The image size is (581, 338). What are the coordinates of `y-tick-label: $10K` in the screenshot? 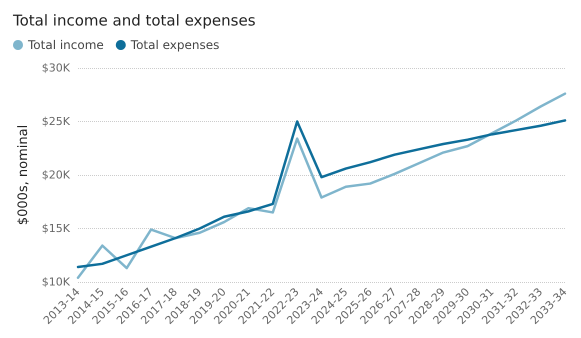 It's located at (56, 282).